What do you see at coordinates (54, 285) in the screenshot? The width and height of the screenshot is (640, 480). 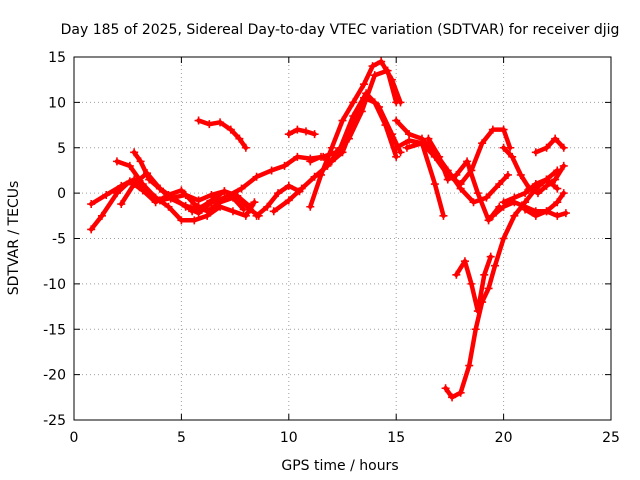 I see `y-tick-label: -10` at bounding box center [54, 285].